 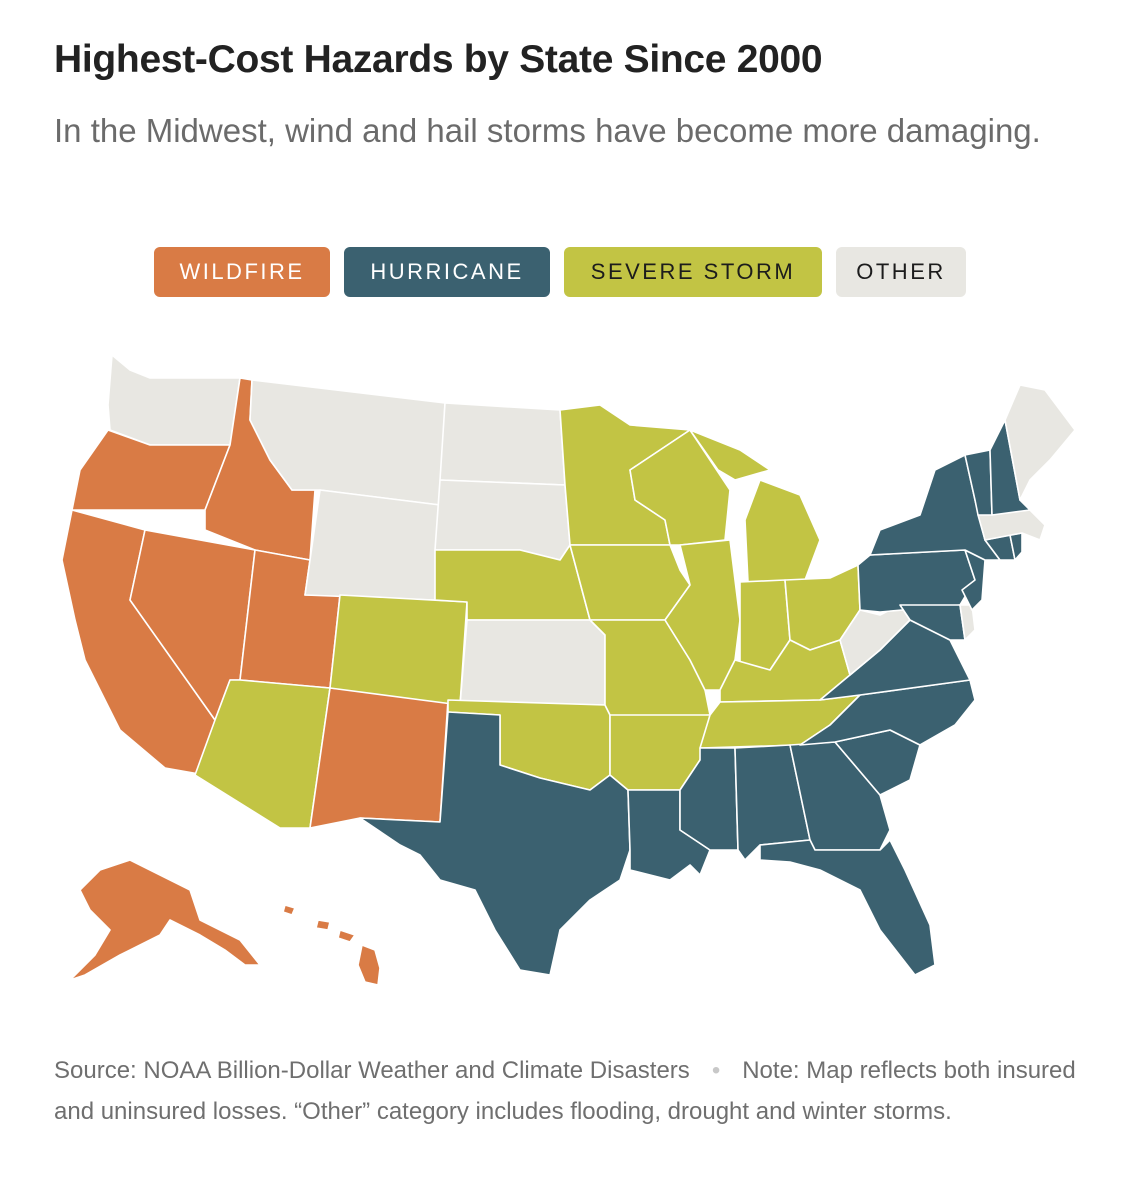 What do you see at coordinates (165, 920) in the screenshot?
I see `state-AK` at bounding box center [165, 920].